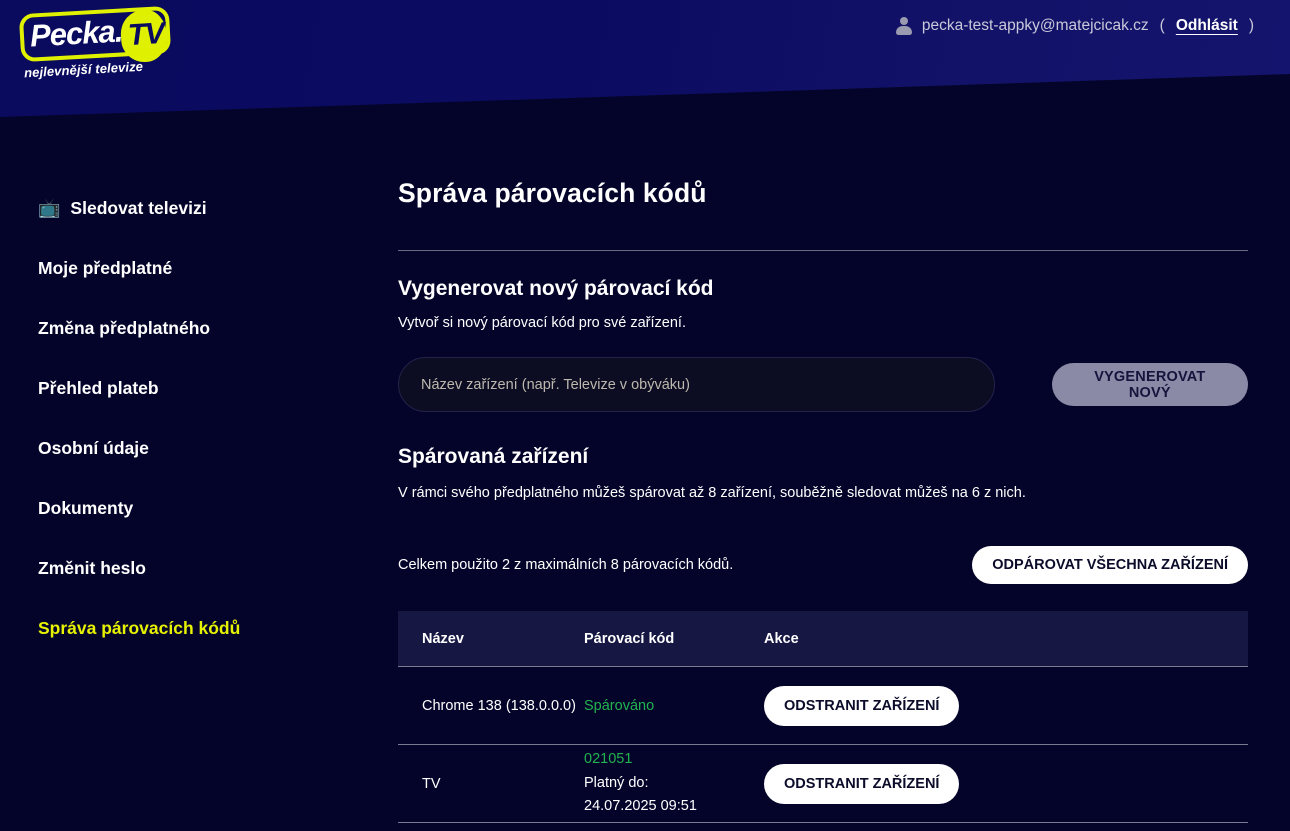 Image resolution: width=1290 pixels, height=831 pixels. I want to click on pairing-code-value: 021051, so click(608, 758).